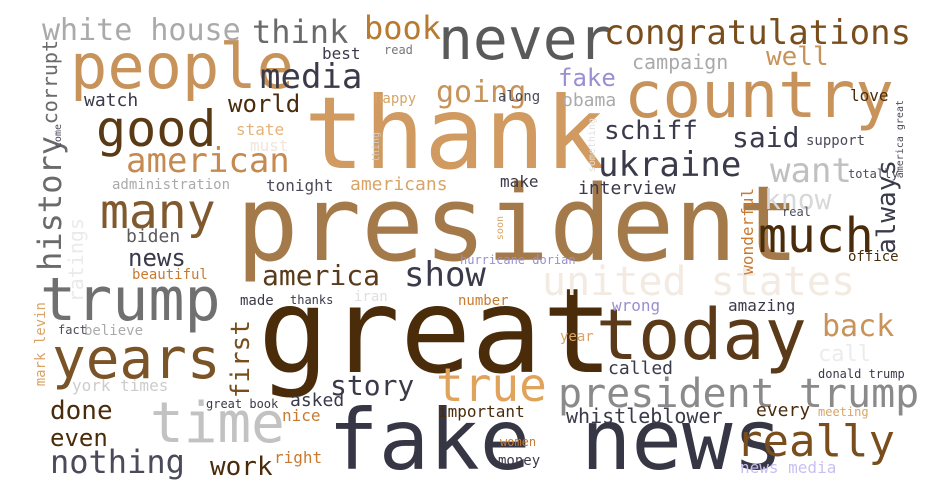  I want to click on word-wrong: wrong, so click(636, 305).